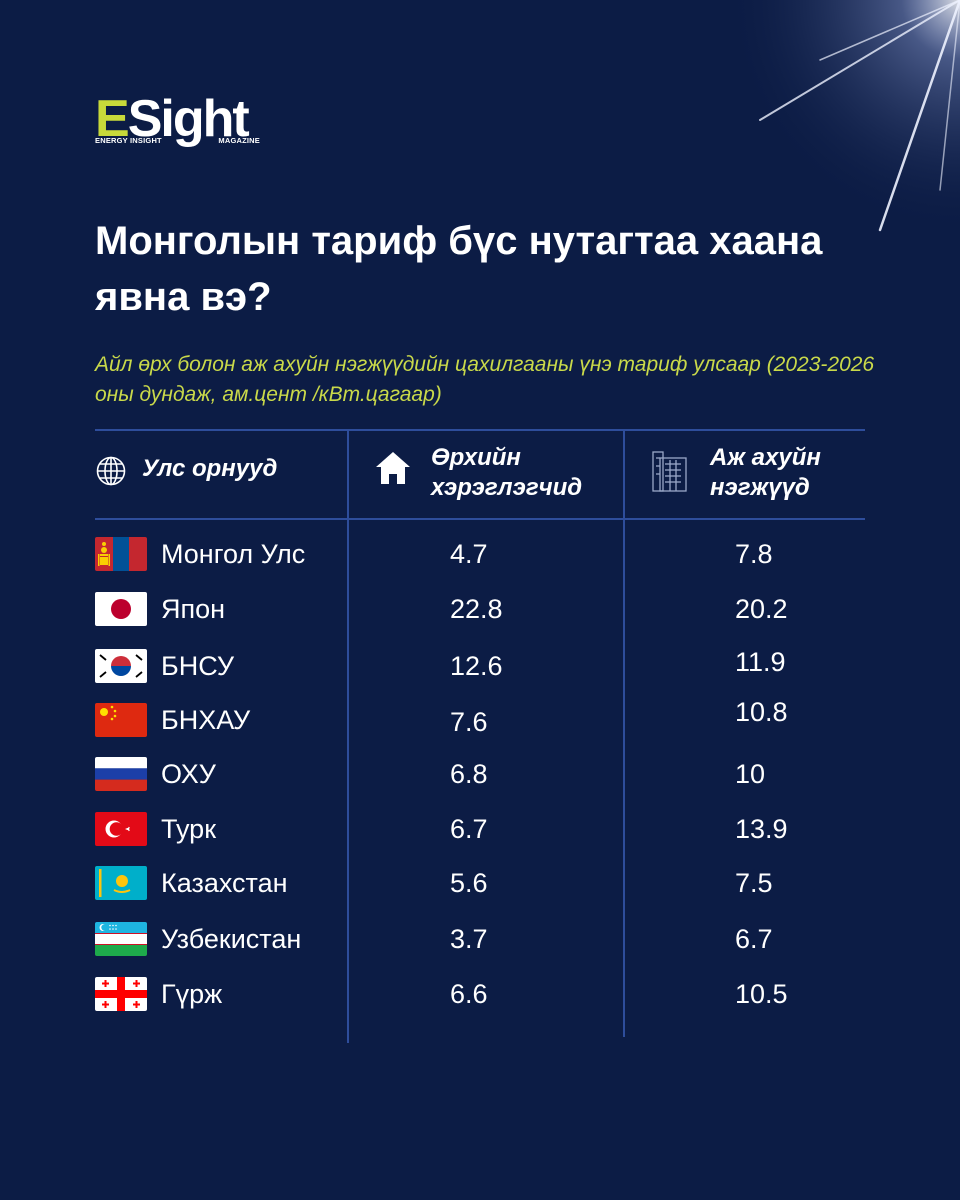 The image size is (960, 1200). What do you see at coordinates (121, 829) in the screenshot?
I see `turkey-flag` at bounding box center [121, 829].